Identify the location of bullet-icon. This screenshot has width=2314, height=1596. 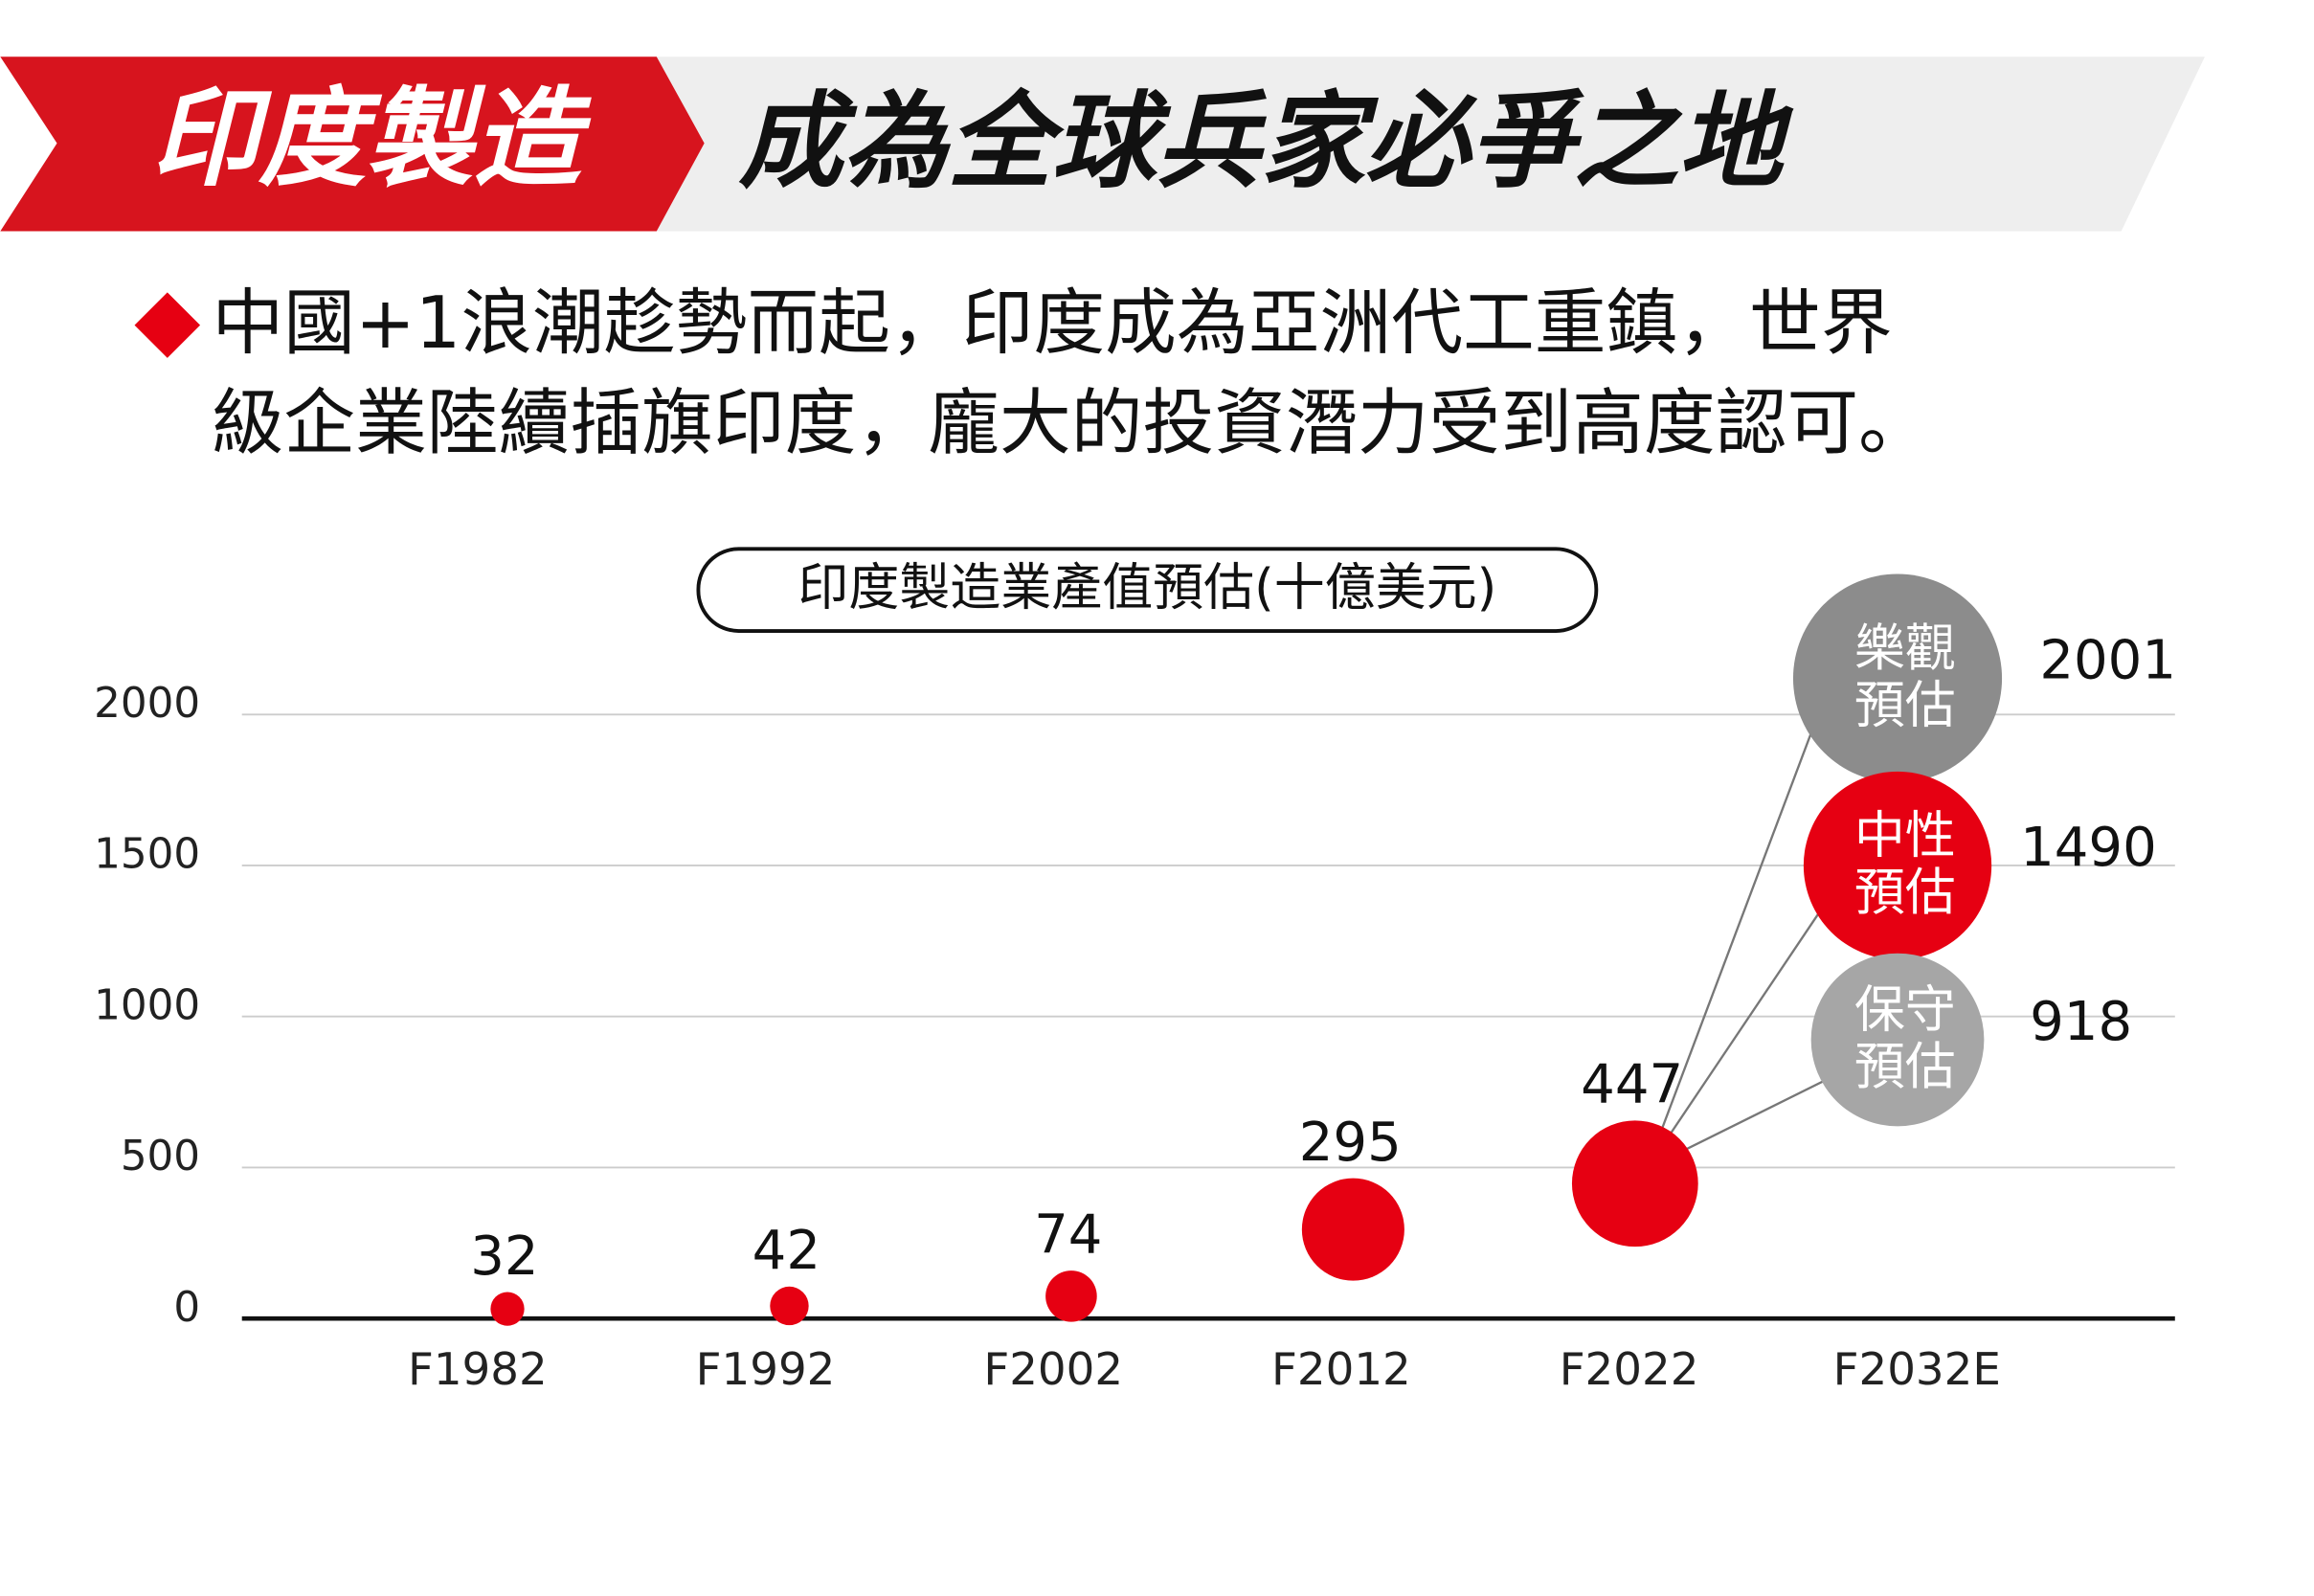
(167, 325).